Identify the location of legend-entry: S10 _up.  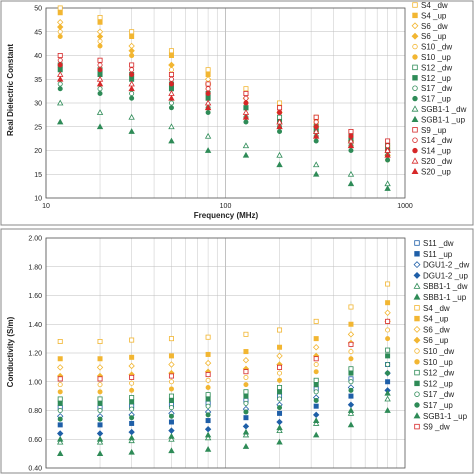
(438, 362).